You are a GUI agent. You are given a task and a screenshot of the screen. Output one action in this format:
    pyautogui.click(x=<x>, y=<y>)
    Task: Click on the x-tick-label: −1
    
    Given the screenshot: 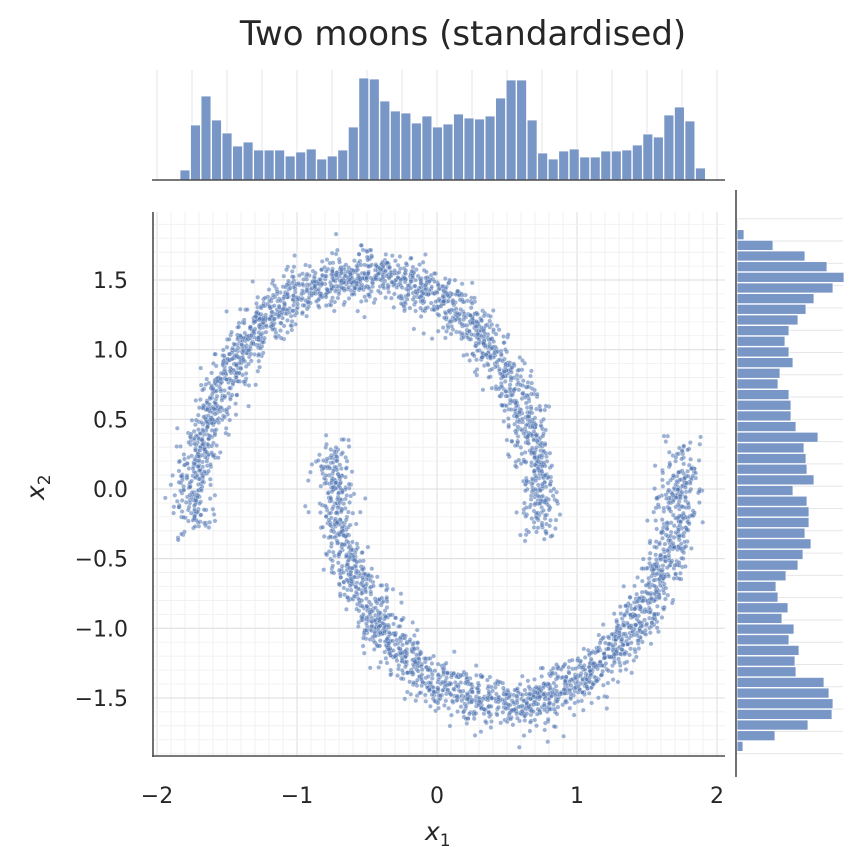 What is the action you would take?
    pyautogui.click(x=297, y=796)
    